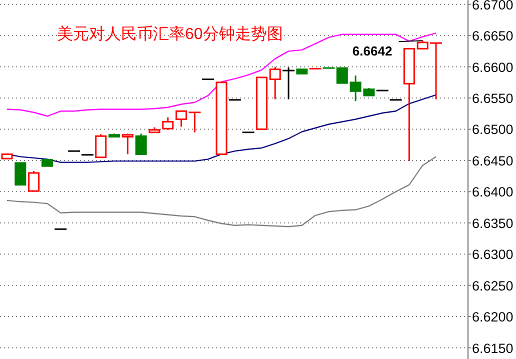  I want to click on y-tick-label: 6.6150, so click(493, 348).